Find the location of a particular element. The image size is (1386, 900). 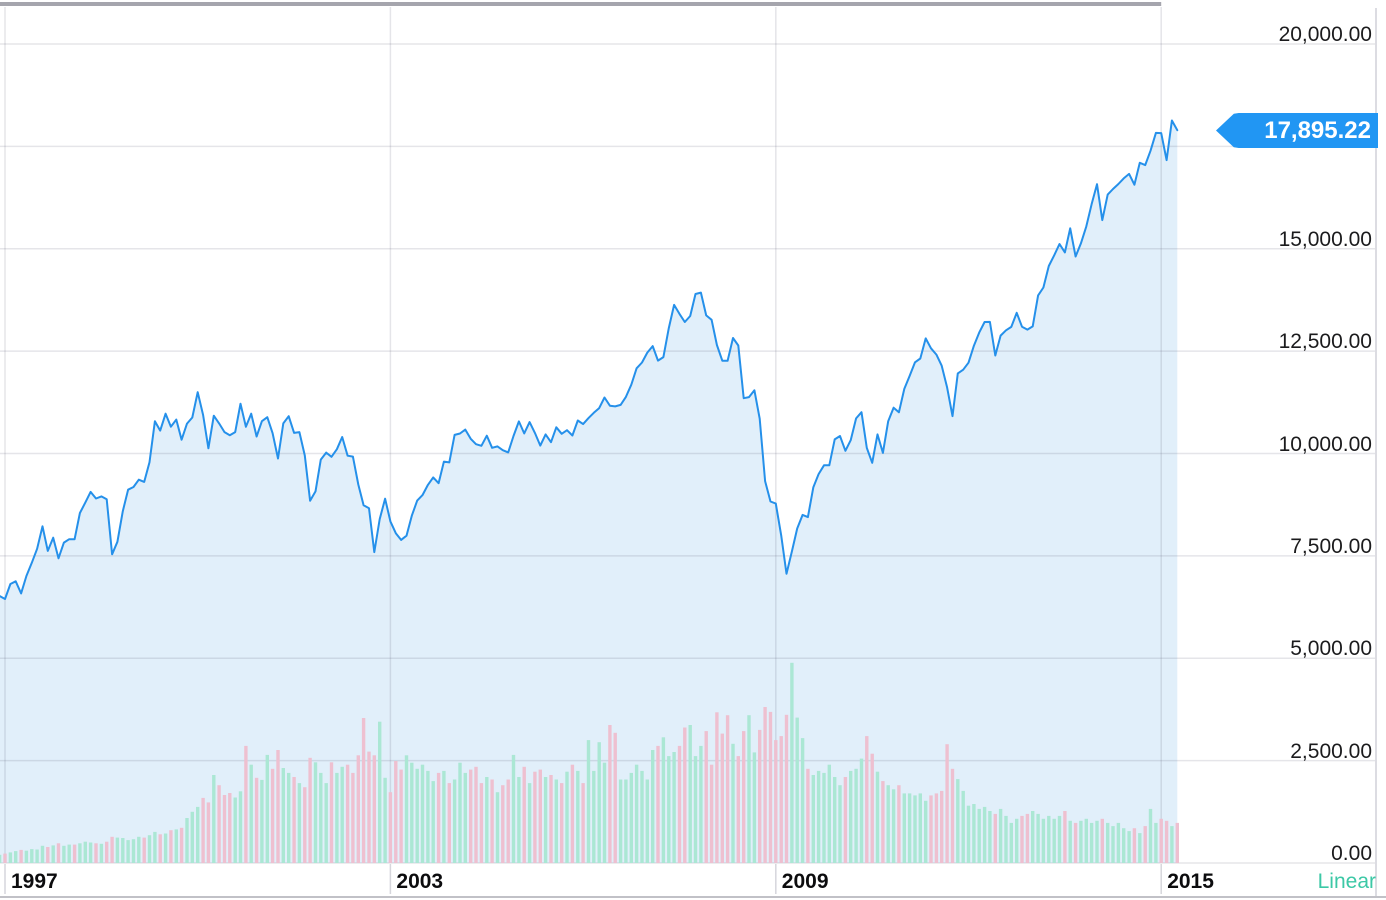

linear-scale-toggle: Linear is located at coordinates (1346, 881).